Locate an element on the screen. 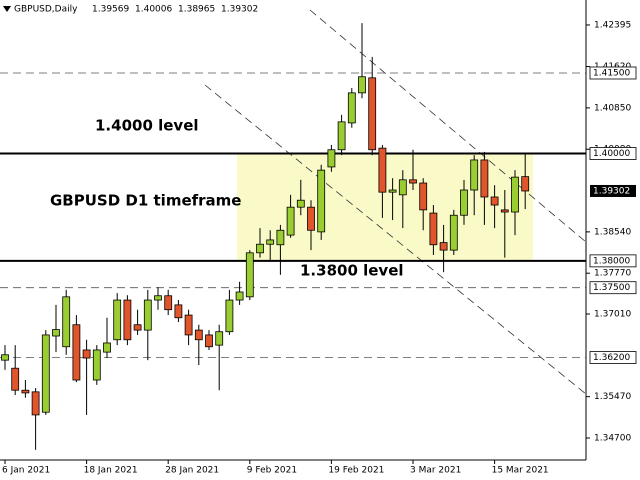  price-label: 1.39302 is located at coordinates (611, 191).